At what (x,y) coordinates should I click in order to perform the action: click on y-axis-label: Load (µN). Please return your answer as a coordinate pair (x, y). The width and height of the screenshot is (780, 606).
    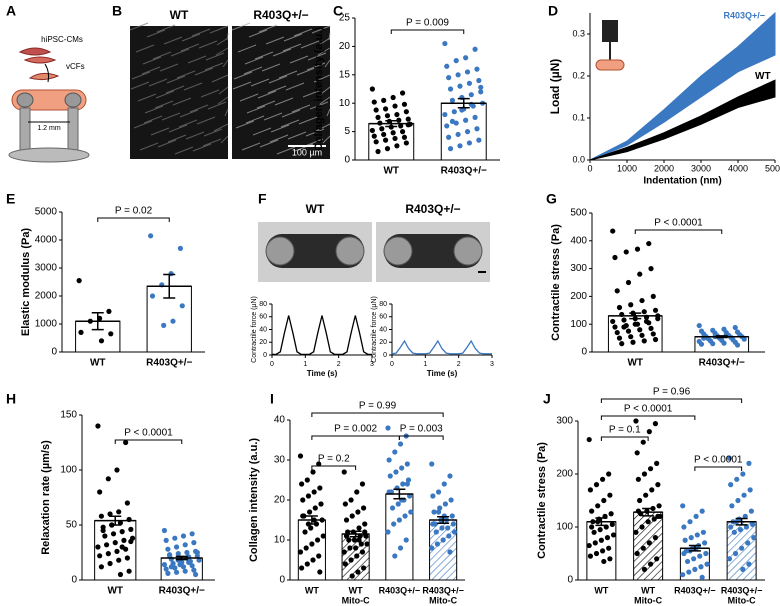
    Looking at the image, I should click on (555, 87).